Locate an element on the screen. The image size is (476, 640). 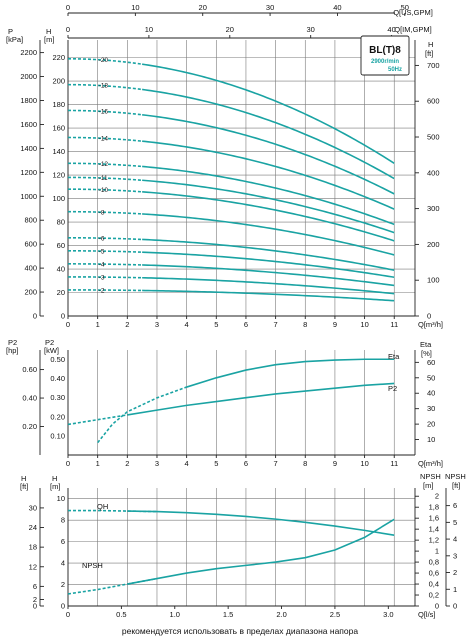
qh-m-axis-title: H is located at coordinates (54, 478).